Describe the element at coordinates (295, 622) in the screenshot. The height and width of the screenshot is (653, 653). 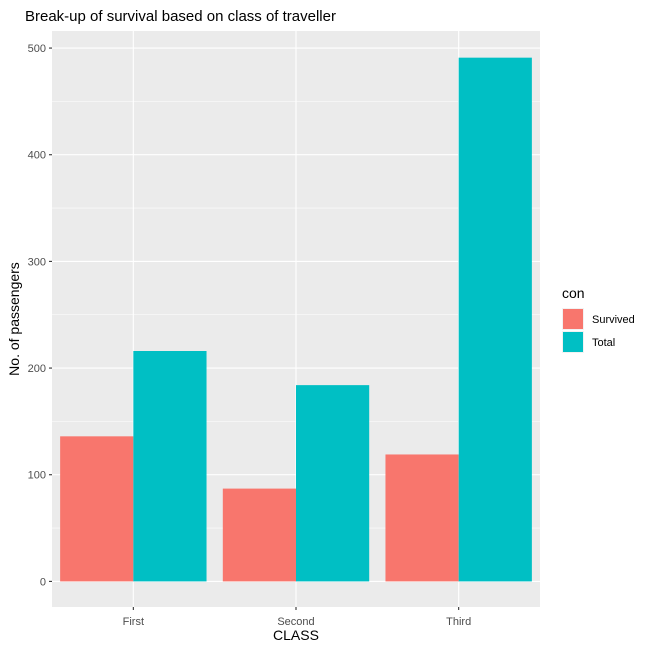
I see `x-tick-label: Second` at that location.